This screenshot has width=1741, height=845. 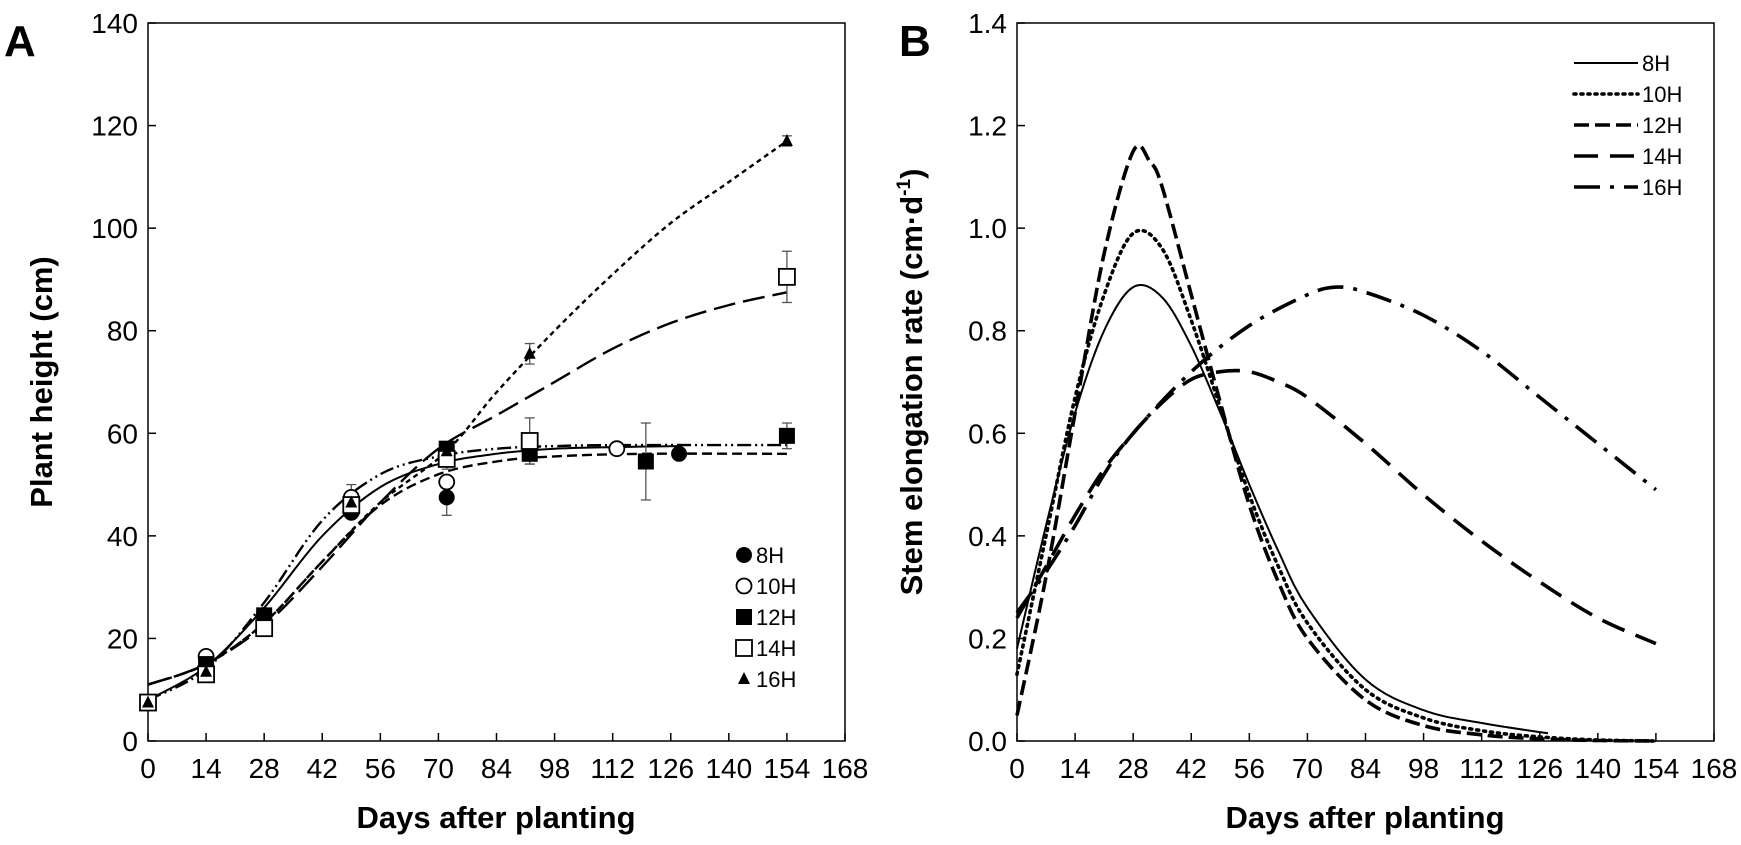 What do you see at coordinates (1662, 187) in the screenshot?
I see `panel-b-legend-label-16h: 16H` at bounding box center [1662, 187].